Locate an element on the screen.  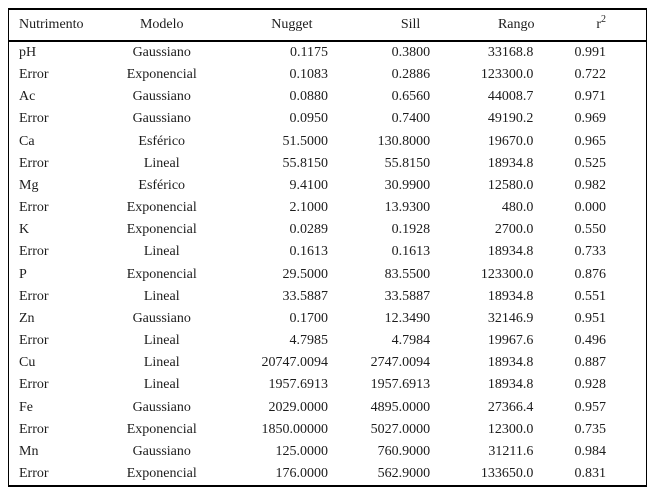
cell-nugget: 0.1613 is located at coordinates (309, 252).